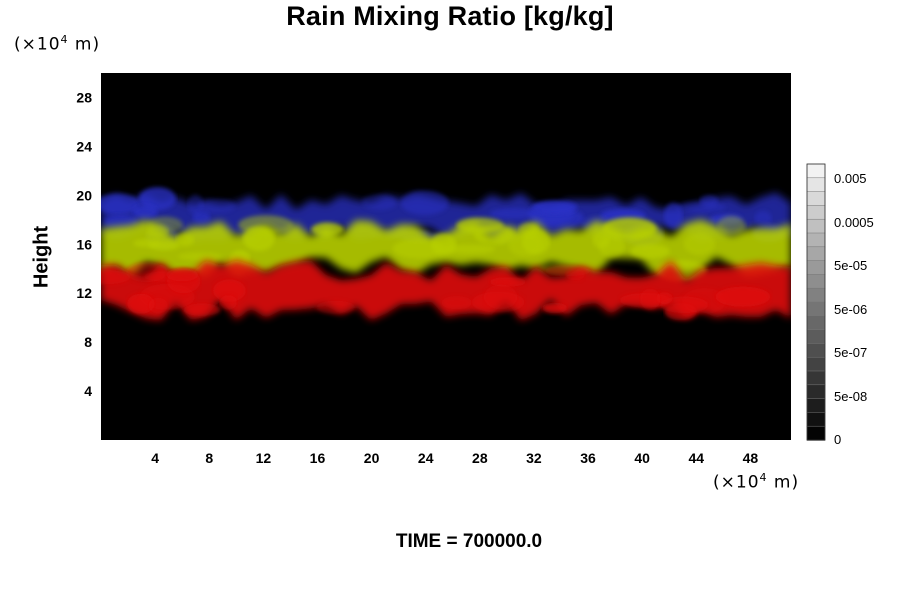 This screenshot has width=900, height=600. What do you see at coordinates (450, 16) in the screenshot?
I see `chart-title: Rain Mixing Ratio [kg/kg]` at bounding box center [450, 16].